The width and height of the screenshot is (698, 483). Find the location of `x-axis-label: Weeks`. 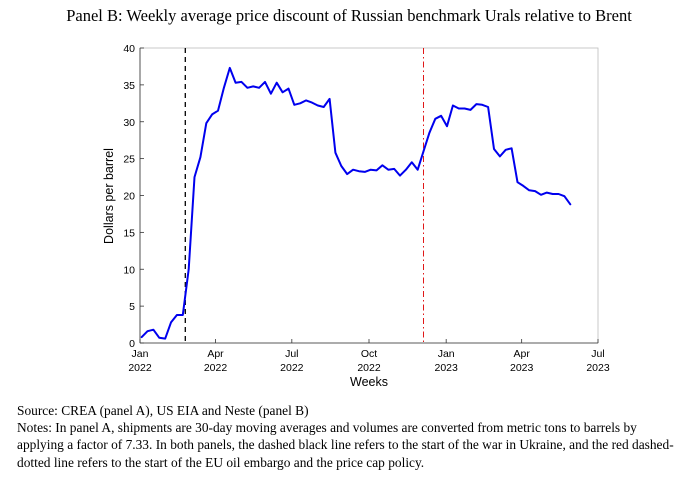

x-axis-label: Weeks is located at coordinates (369, 382).